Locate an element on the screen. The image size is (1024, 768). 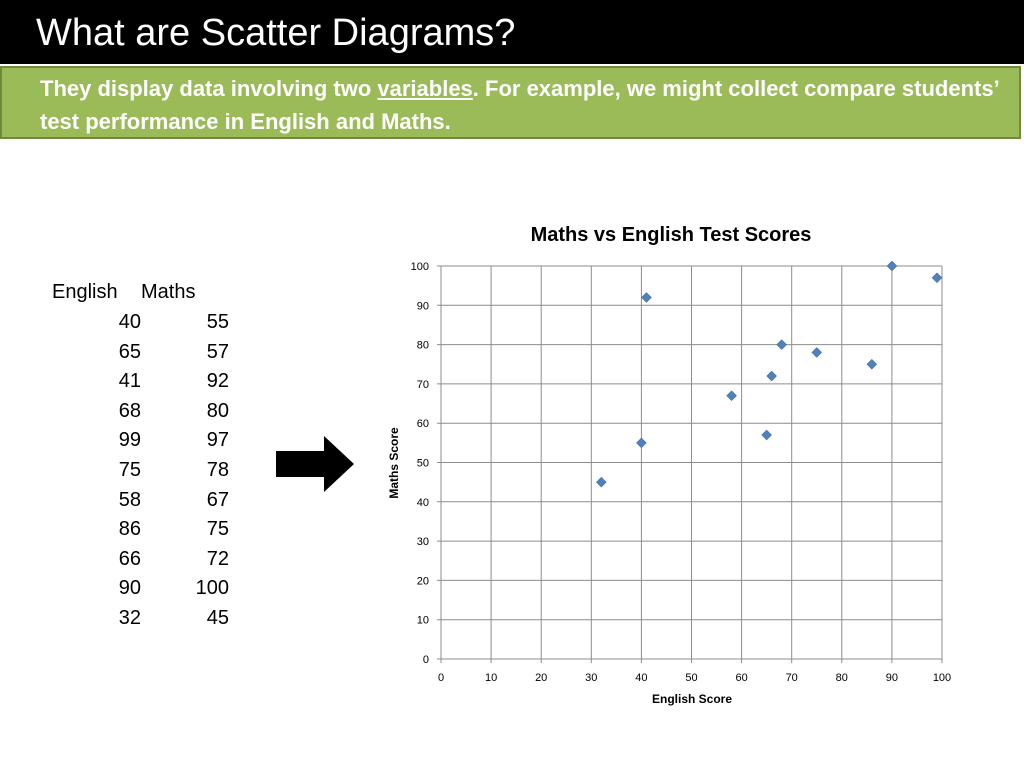
cell-english: 65 is located at coordinates (129, 351).